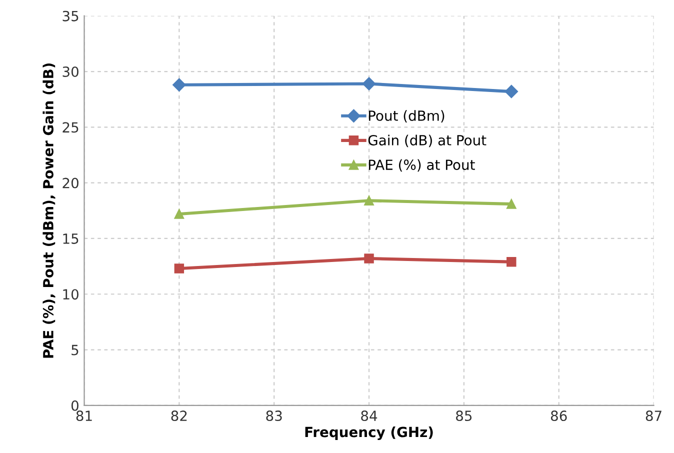 This screenshot has width=674, height=453. What do you see at coordinates (369, 416) in the screenshot?
I see `x-tick-label: 84` at bounding box center [369, 416].